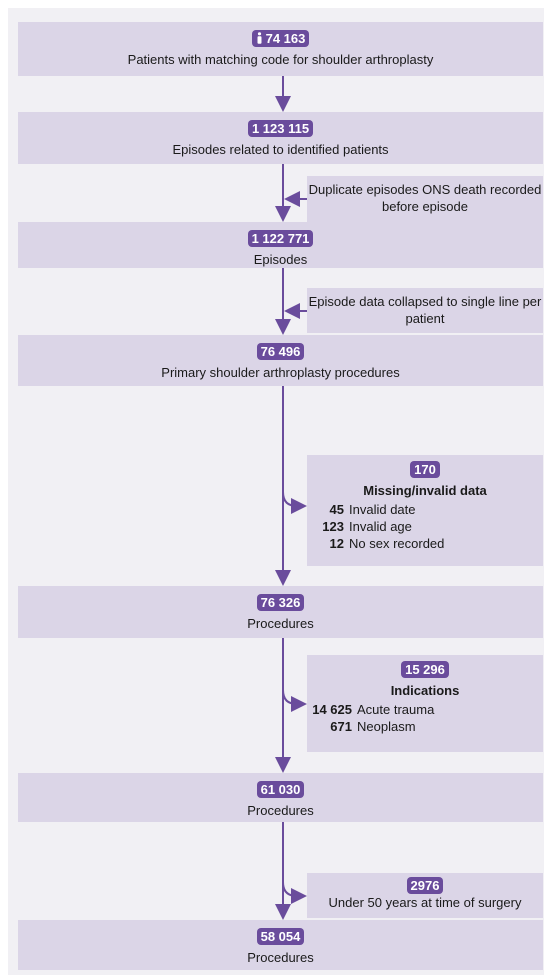 The image size is (544, 979). I want to click on item-label: No sex recorded, so click(397, 543).